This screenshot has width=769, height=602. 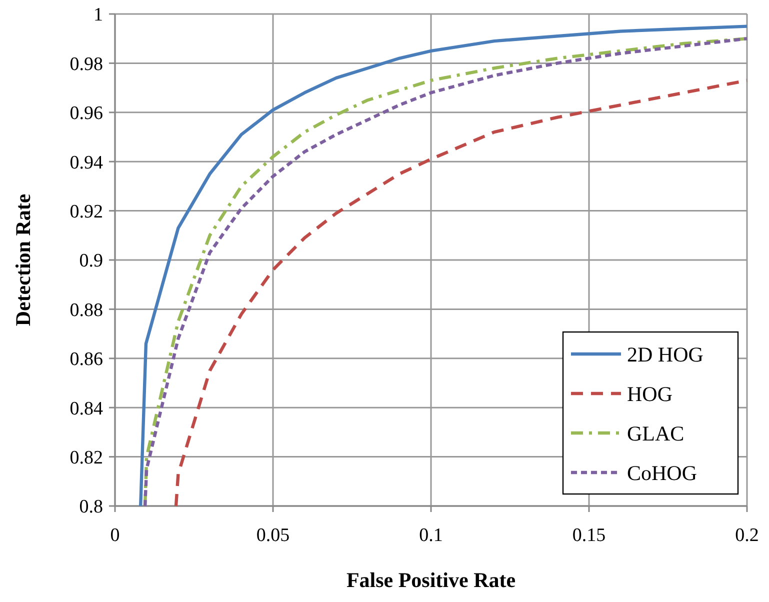 What do you see at coordinates (86, 457) in the screenshot?
I see `y-tick-label: 0.82` at bounding box center [86, 457].